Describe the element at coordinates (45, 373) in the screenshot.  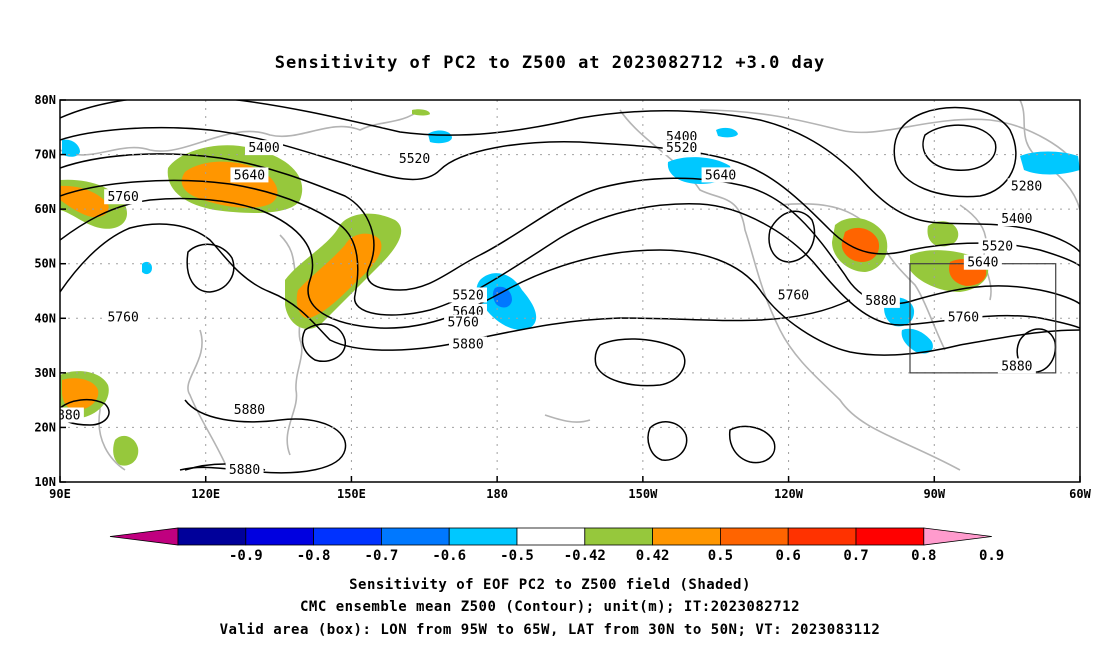
I see `y-tick-label: 30N` at that location.